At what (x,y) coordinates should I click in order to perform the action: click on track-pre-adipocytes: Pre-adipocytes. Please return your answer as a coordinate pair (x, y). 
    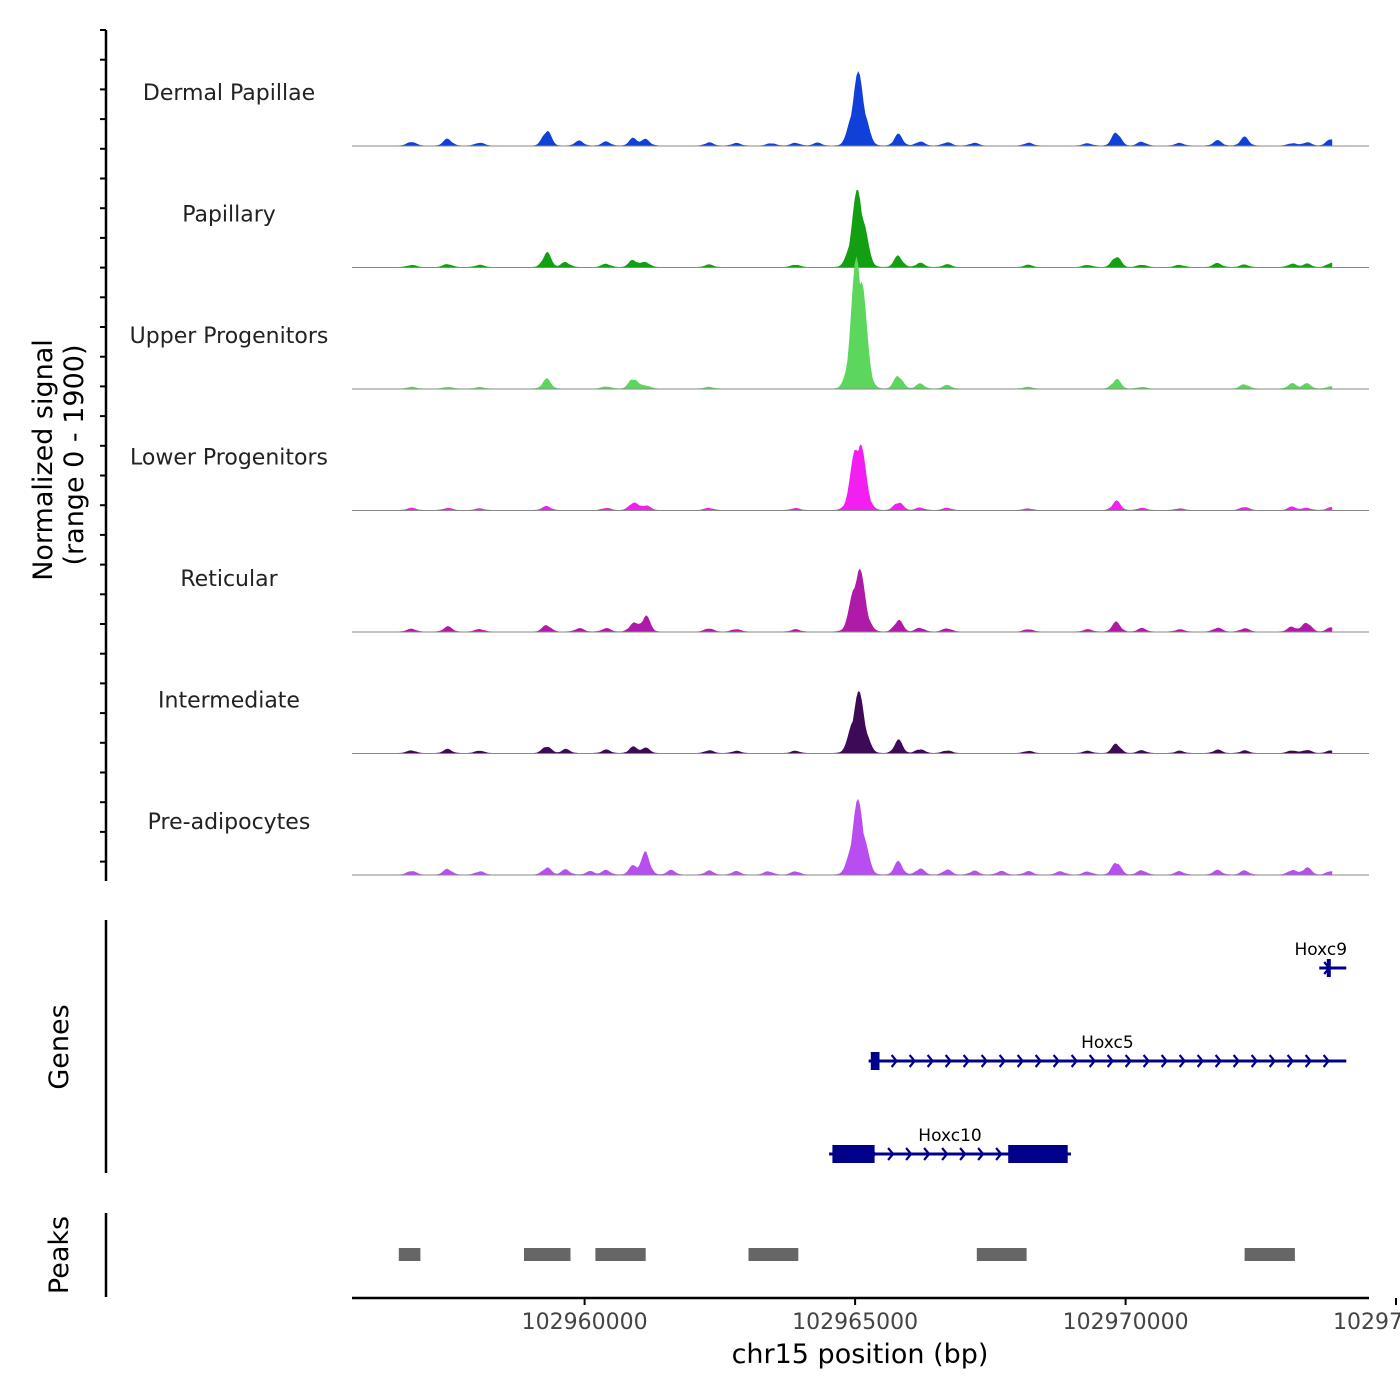
    Looking at the image, I should click on (758, 837).